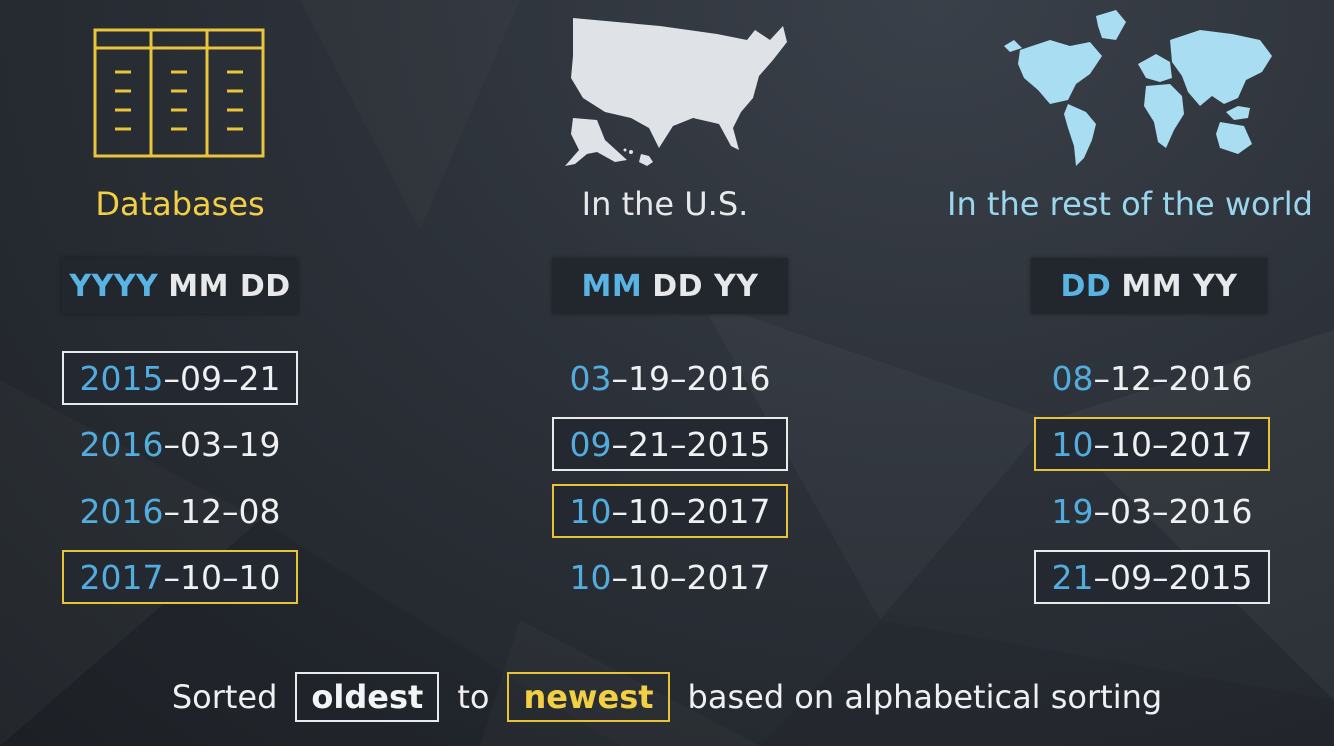  Describe the element at coordinates (665, 90) in the screenshot. I see `usa-map-icon` at that location.